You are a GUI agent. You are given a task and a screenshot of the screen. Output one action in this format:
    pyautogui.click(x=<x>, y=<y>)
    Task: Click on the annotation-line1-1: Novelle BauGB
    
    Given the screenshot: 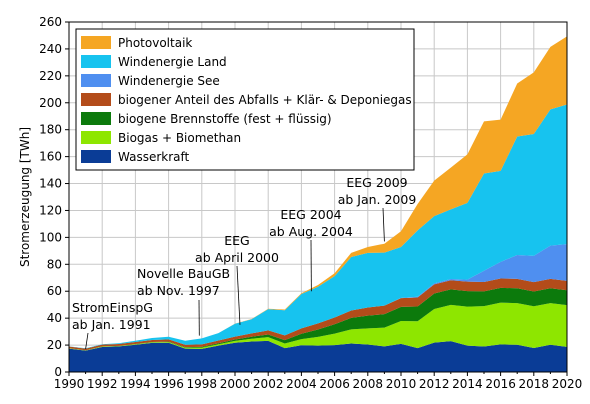 What is the action you would take?
    pyautogui.click(x=183, y=273)
    